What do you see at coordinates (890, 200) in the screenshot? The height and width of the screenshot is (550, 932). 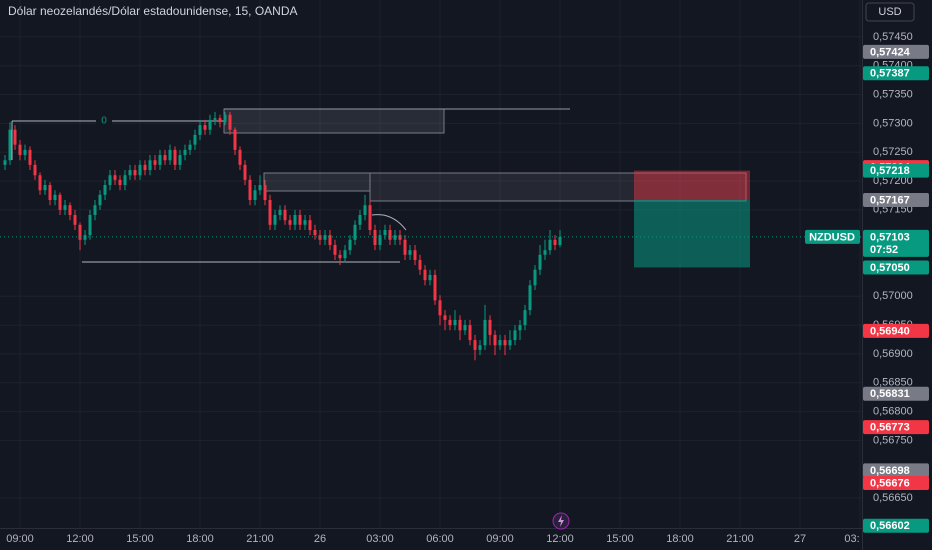 I see `price-tag-label: 0,57167` at bounding box center [890, 200].